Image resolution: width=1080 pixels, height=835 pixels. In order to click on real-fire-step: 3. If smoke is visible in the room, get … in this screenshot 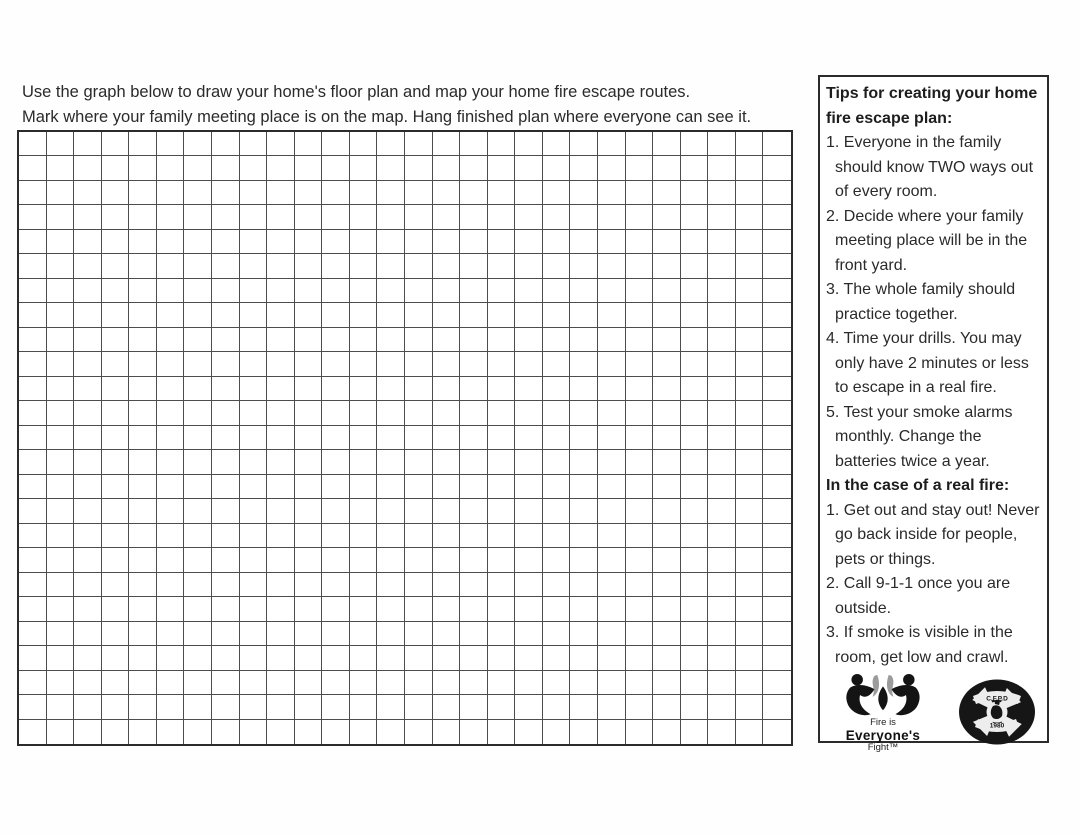, I will do `click(919, 645)`.